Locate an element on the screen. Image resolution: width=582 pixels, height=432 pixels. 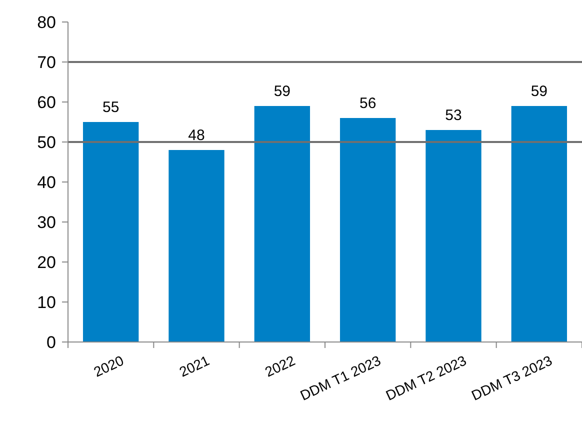
x-tick-label: DDM T3 2023 is located at coordinates (511, 378).